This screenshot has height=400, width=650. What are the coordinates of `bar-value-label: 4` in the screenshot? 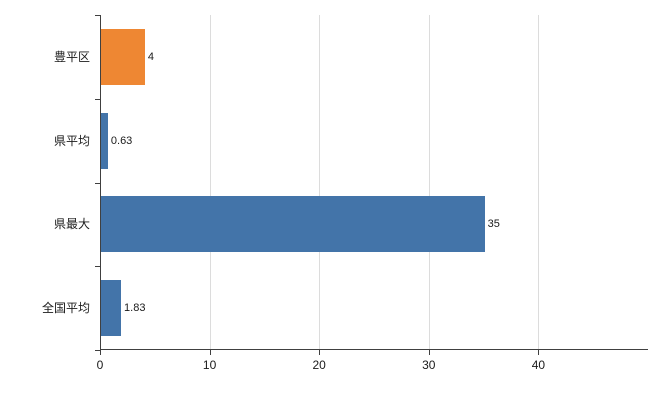 It's located at (150, 56).